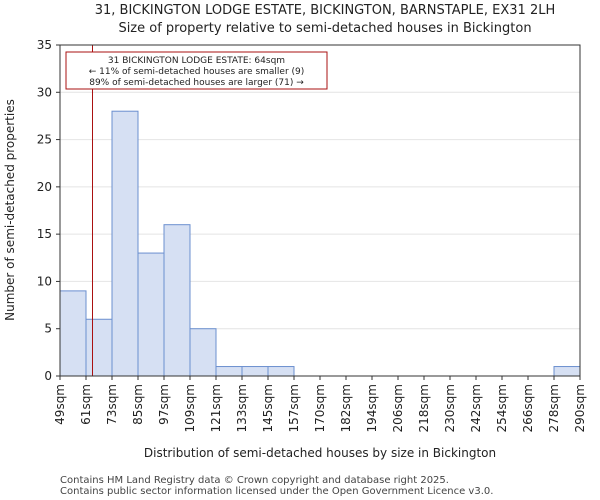 The image size is (600, 500). Describe the element at coordinates (164, 404) in the screenshot. I see `x-tick-label: 97sqm` at that location.